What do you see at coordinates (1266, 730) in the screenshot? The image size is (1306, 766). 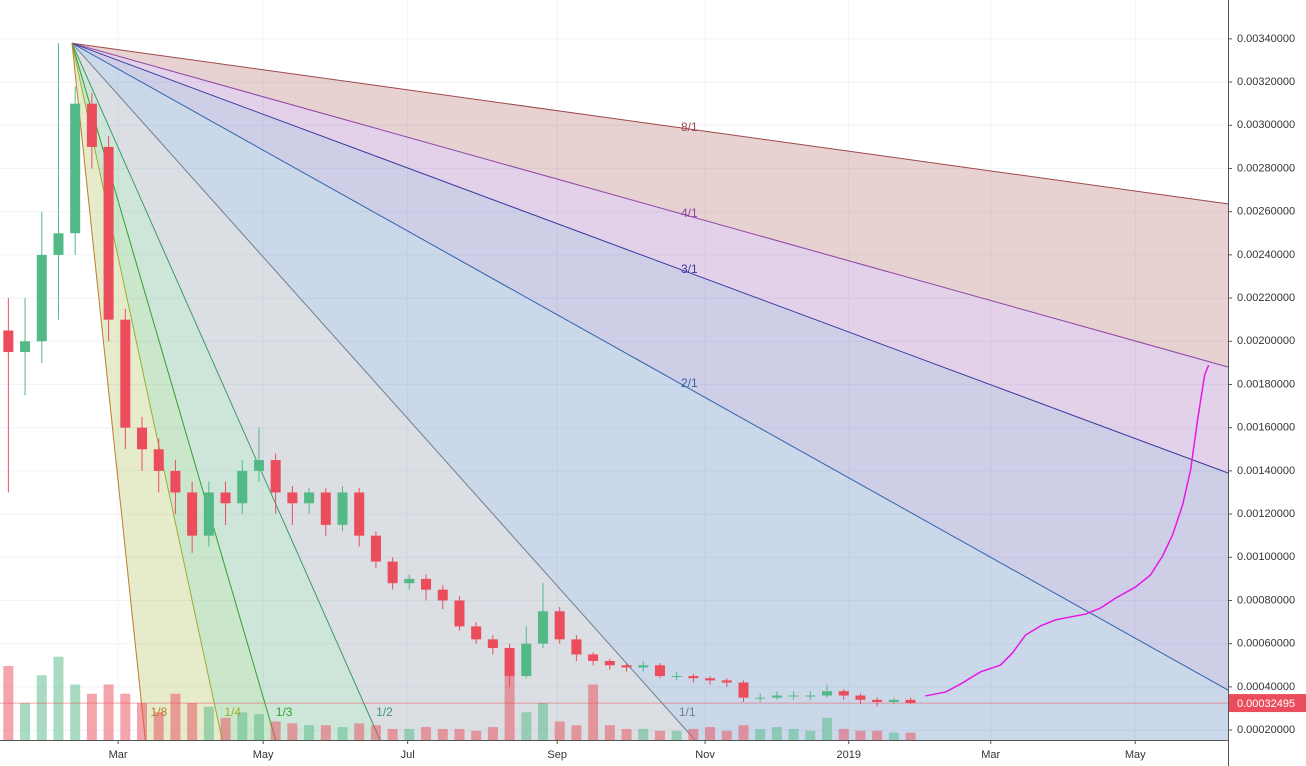 I see `y-tick-label: 0.00020000` at bounding box center [1266, 730].